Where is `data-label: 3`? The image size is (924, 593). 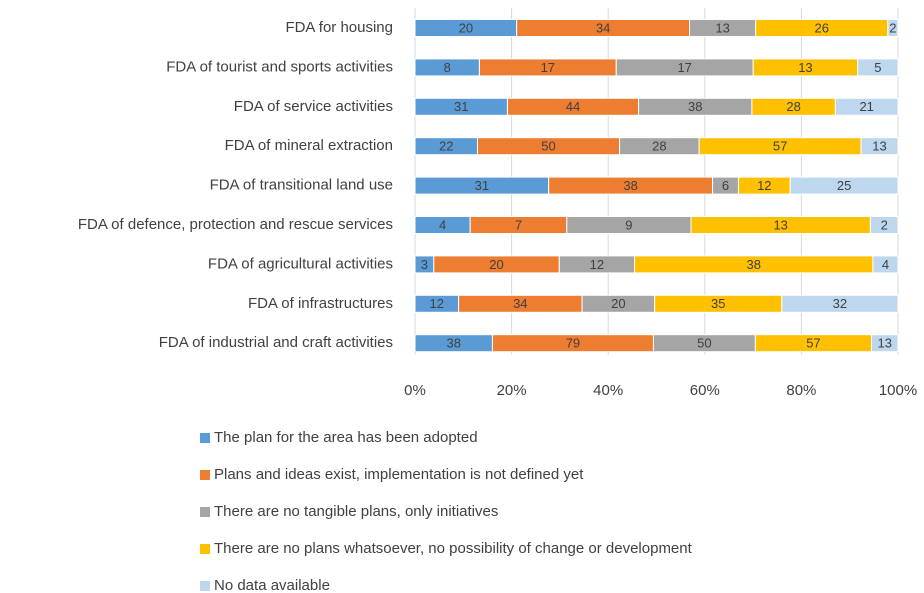
data-label: 3 is located at coordinates (424, 264).